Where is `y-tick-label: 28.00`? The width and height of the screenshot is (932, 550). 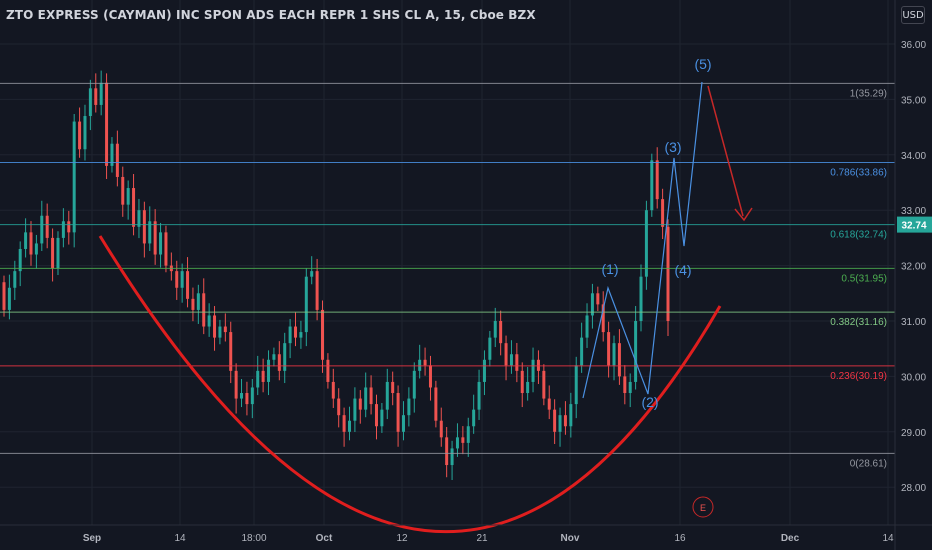
y-tick-label: 28.00 is located at coordinates (913, 488).